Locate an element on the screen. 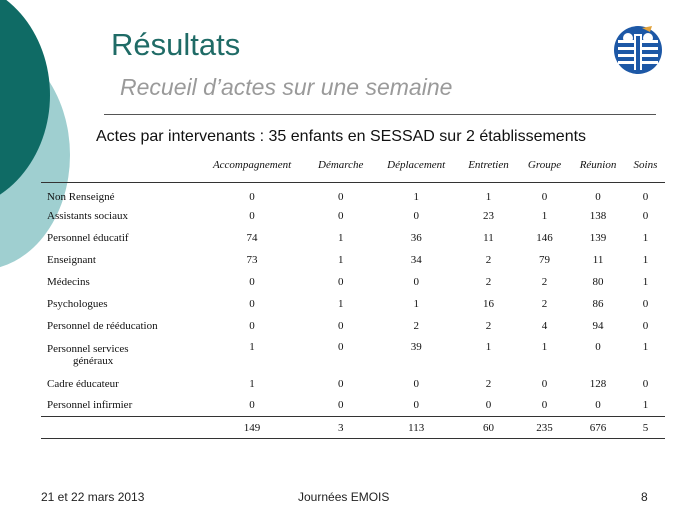  cell: 74 is located at coordinates (252, 237).